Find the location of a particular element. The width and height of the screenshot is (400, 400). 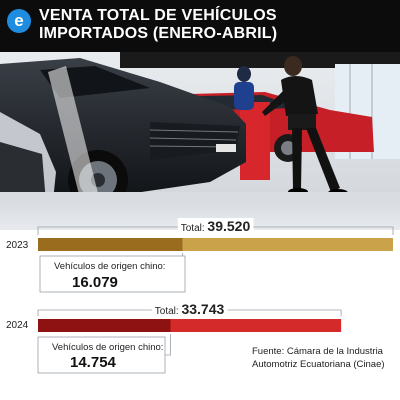

year-label-2024: 2024 is located at coordinates (17, 325).